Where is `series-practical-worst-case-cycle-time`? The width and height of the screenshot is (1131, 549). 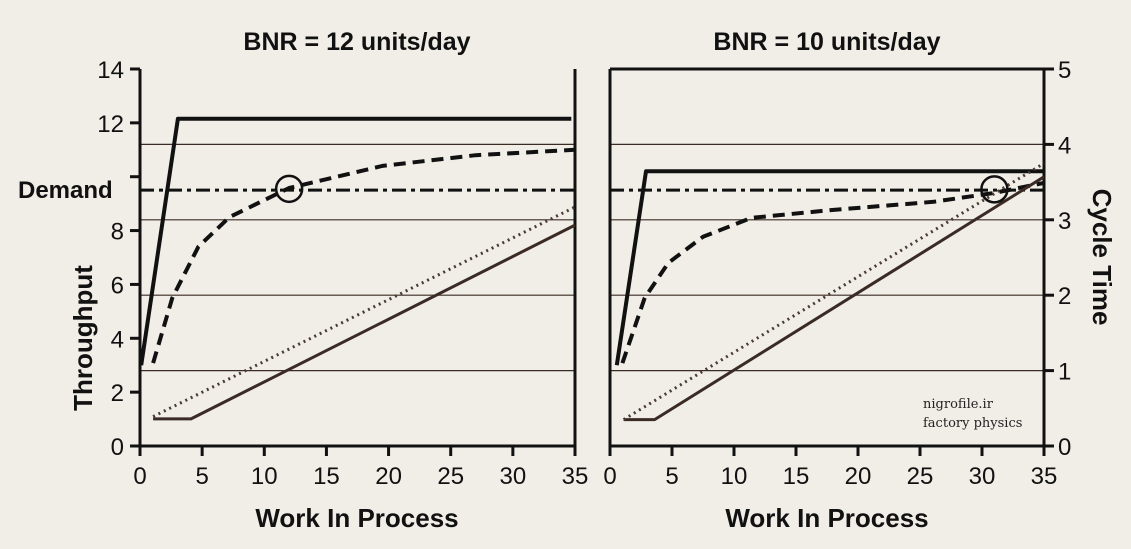
series-practical-worst-case-cycle-time is located at coordinates (364, 311).